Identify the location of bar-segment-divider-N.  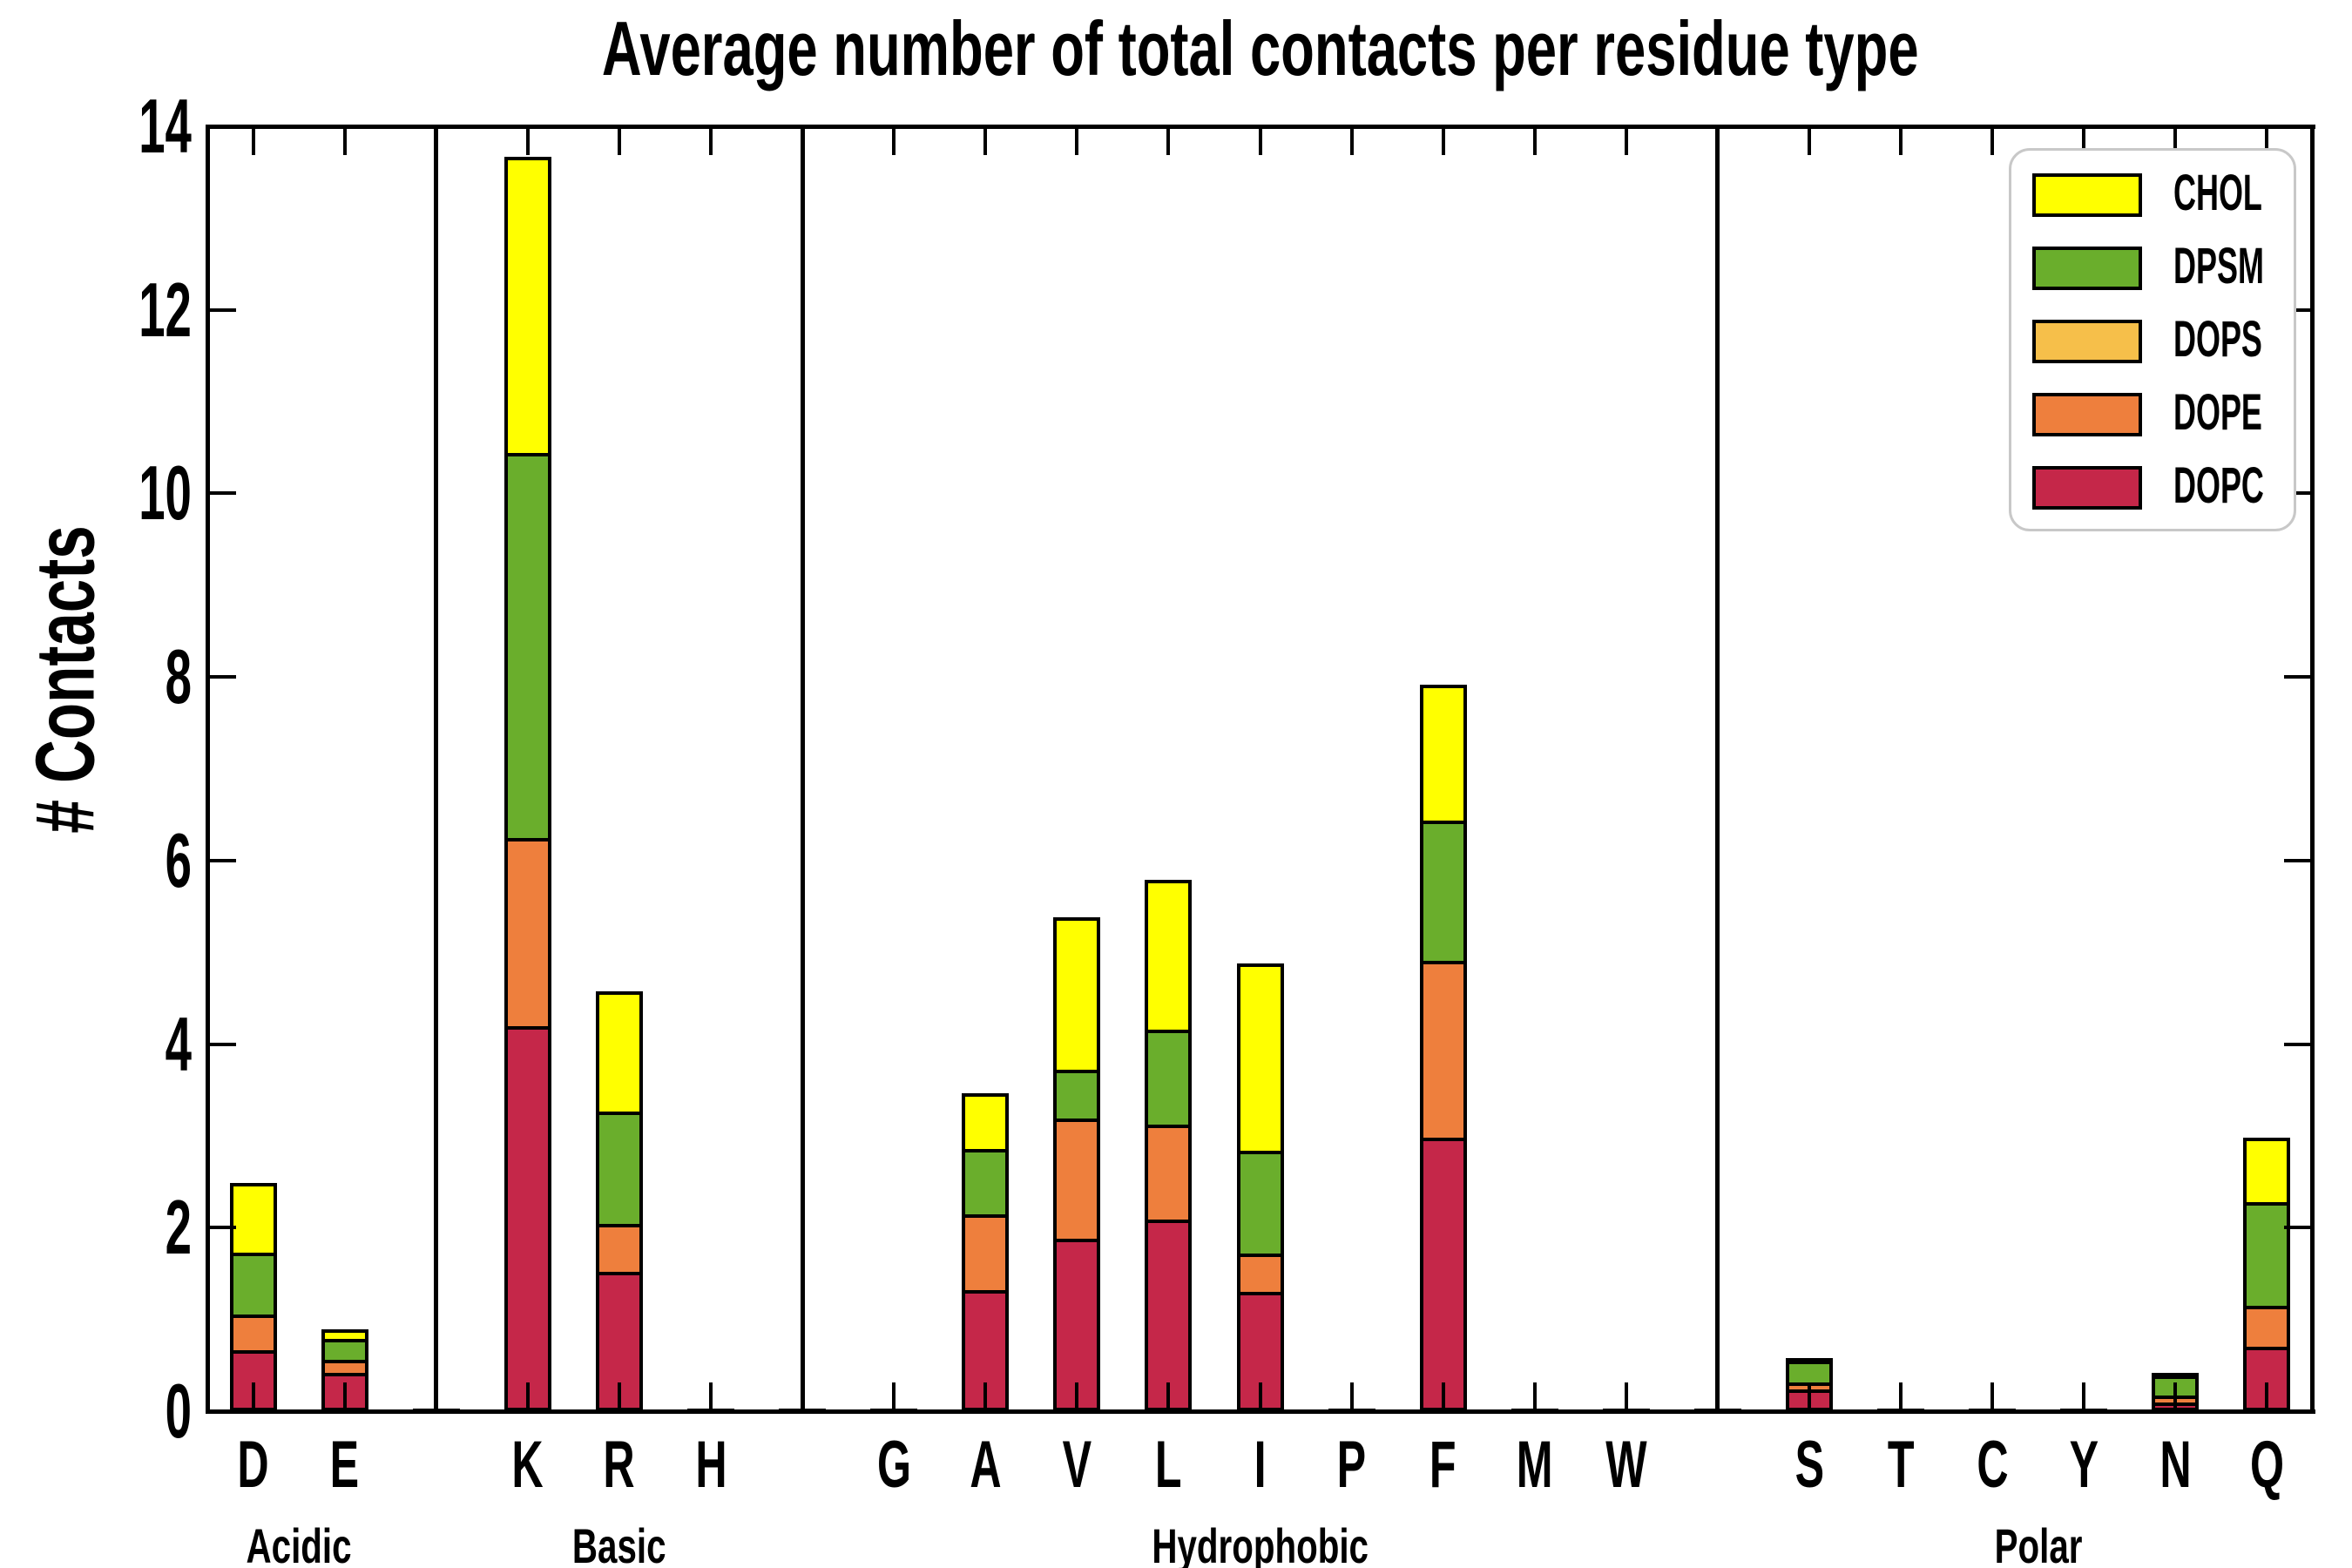
(2176, 1378).